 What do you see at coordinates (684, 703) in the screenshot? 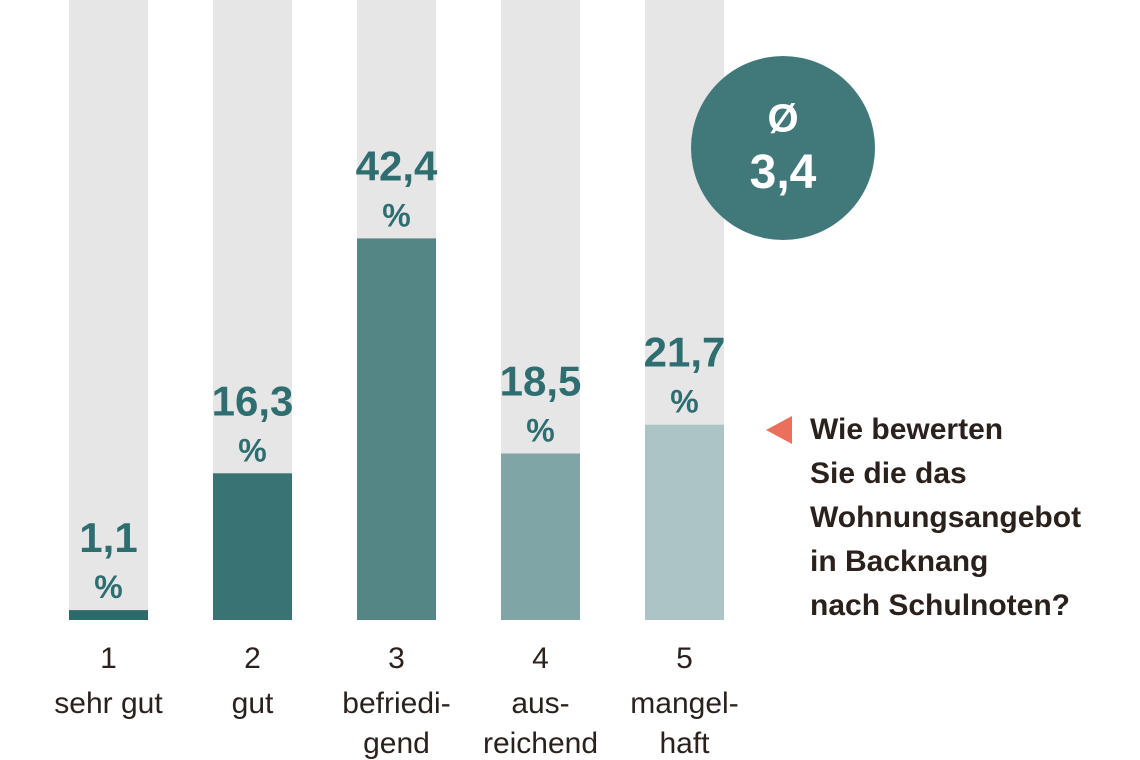
I see `category-label: mangel-` at bounding box center [684, 703].